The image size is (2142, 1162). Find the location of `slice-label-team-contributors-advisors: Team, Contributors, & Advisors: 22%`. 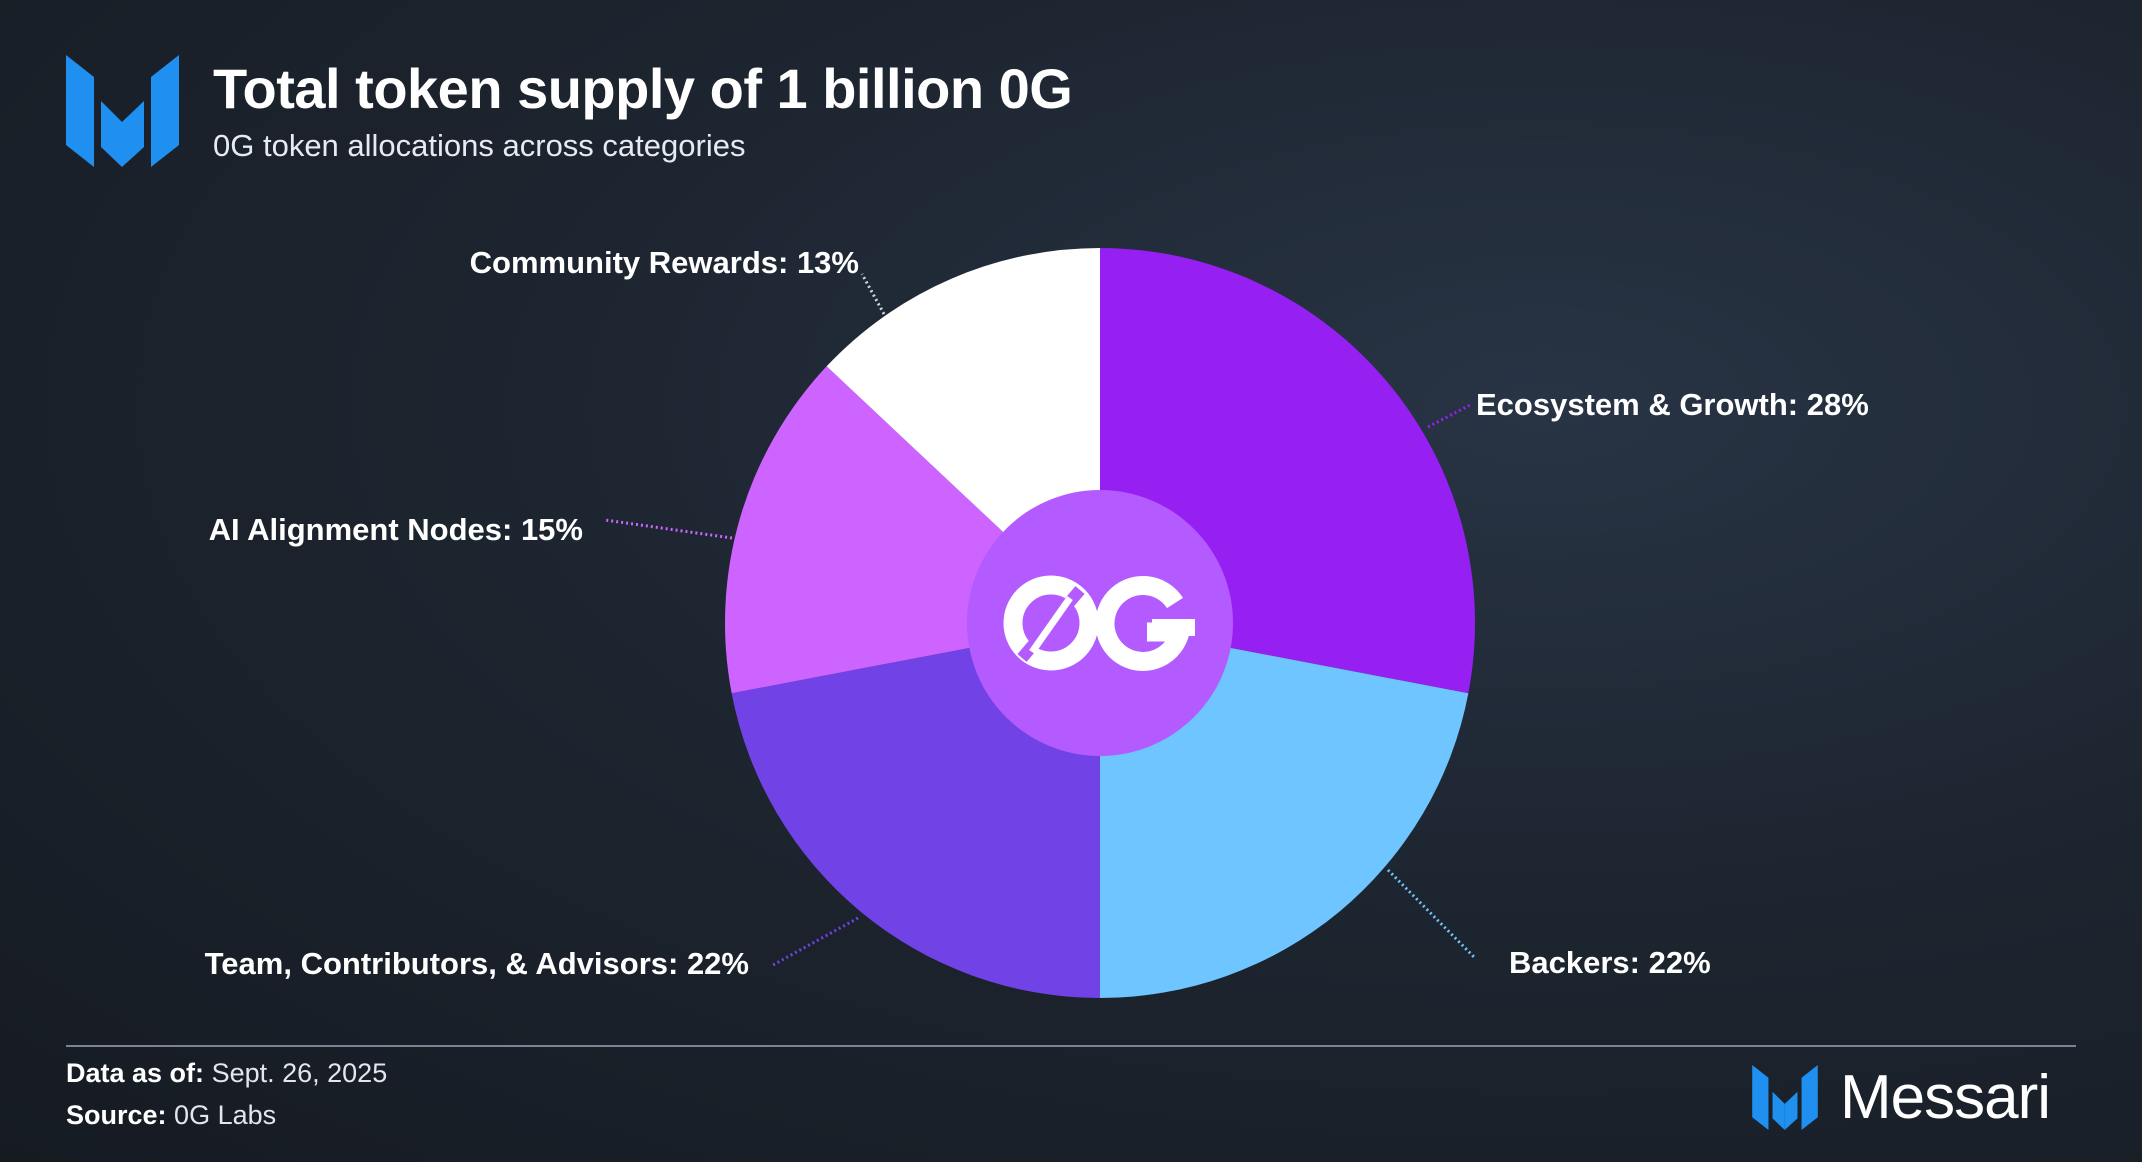

slice-label-team-contributors-advisors: Team, Contributors, & Advisors: 22% is located at coordinates (477, 963).